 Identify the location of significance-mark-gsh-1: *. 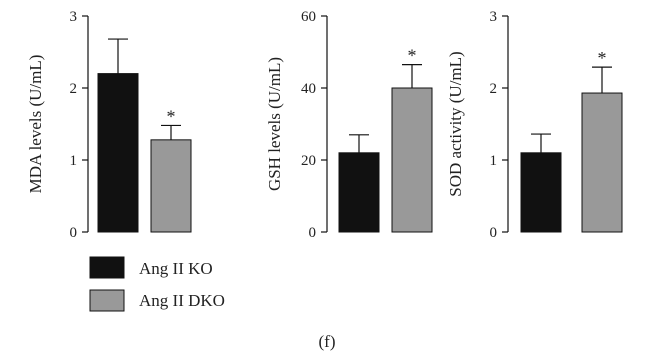
(412, 56).